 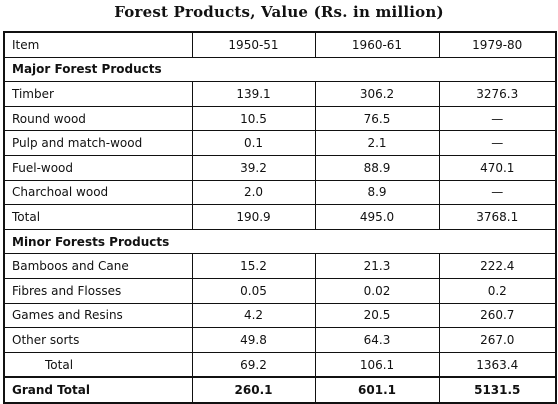 What do you see at coordinates (253, 390) in the screenshot?
I see `row-value-1950-51: 260.1` at bounding box center [253, 390].